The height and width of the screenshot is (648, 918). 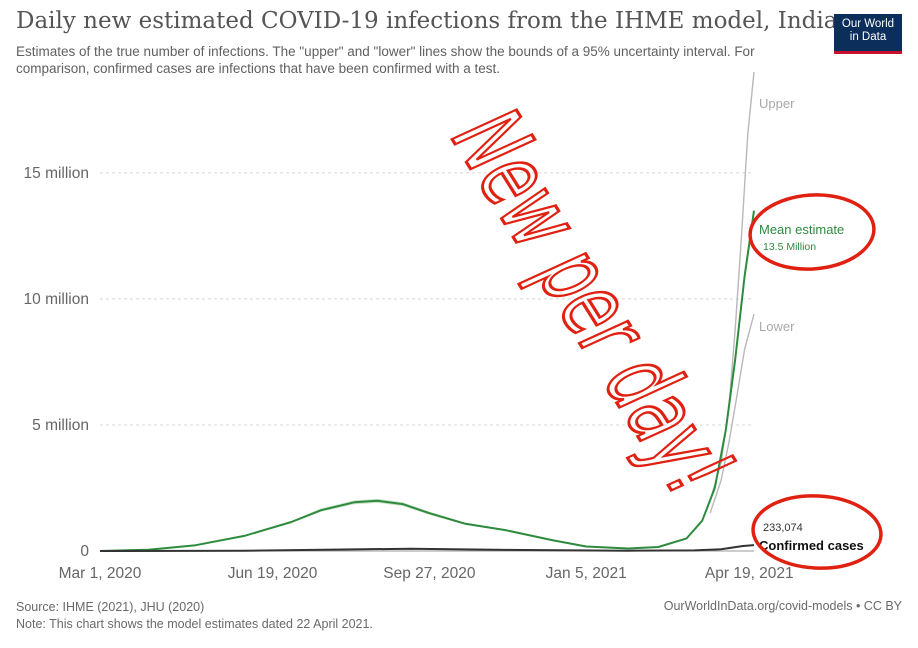 What do you see at coordinates (782, 606) in the screenshot?
I see `credit-link: OurWorldInData.org/covid-models • CC BY` at bounding box center [782, 606].